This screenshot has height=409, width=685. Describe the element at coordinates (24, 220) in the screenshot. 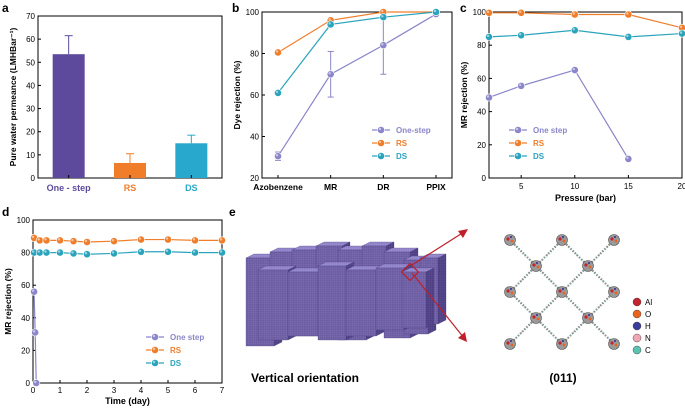

I see `y-tick-label: 100` at that location.